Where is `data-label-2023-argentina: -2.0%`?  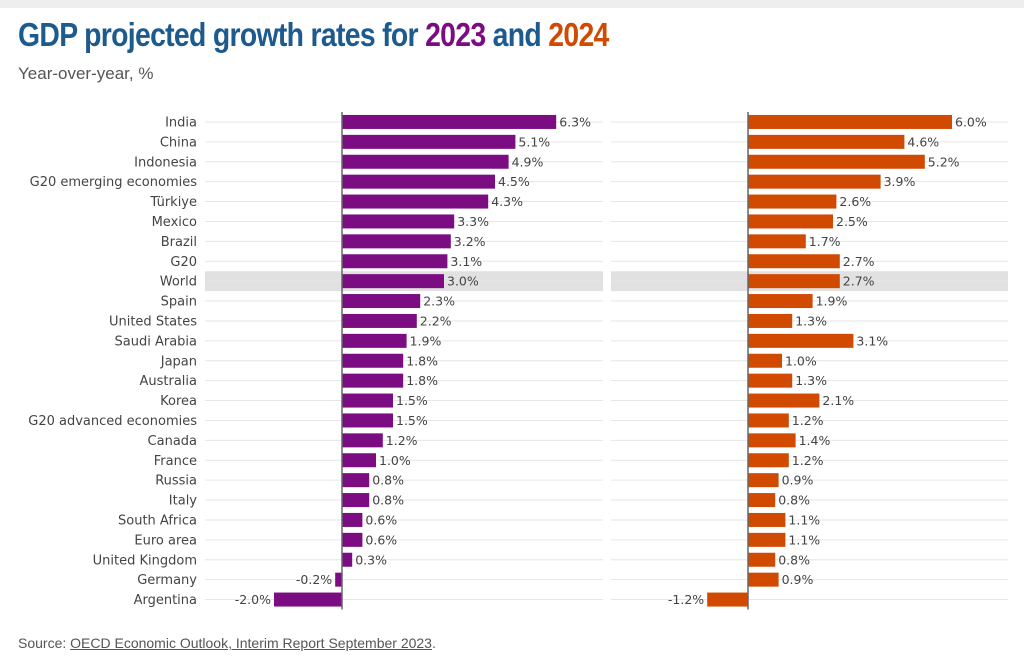
data-label-2023-argentina: -2.0% is located at coordinates (253, 599).